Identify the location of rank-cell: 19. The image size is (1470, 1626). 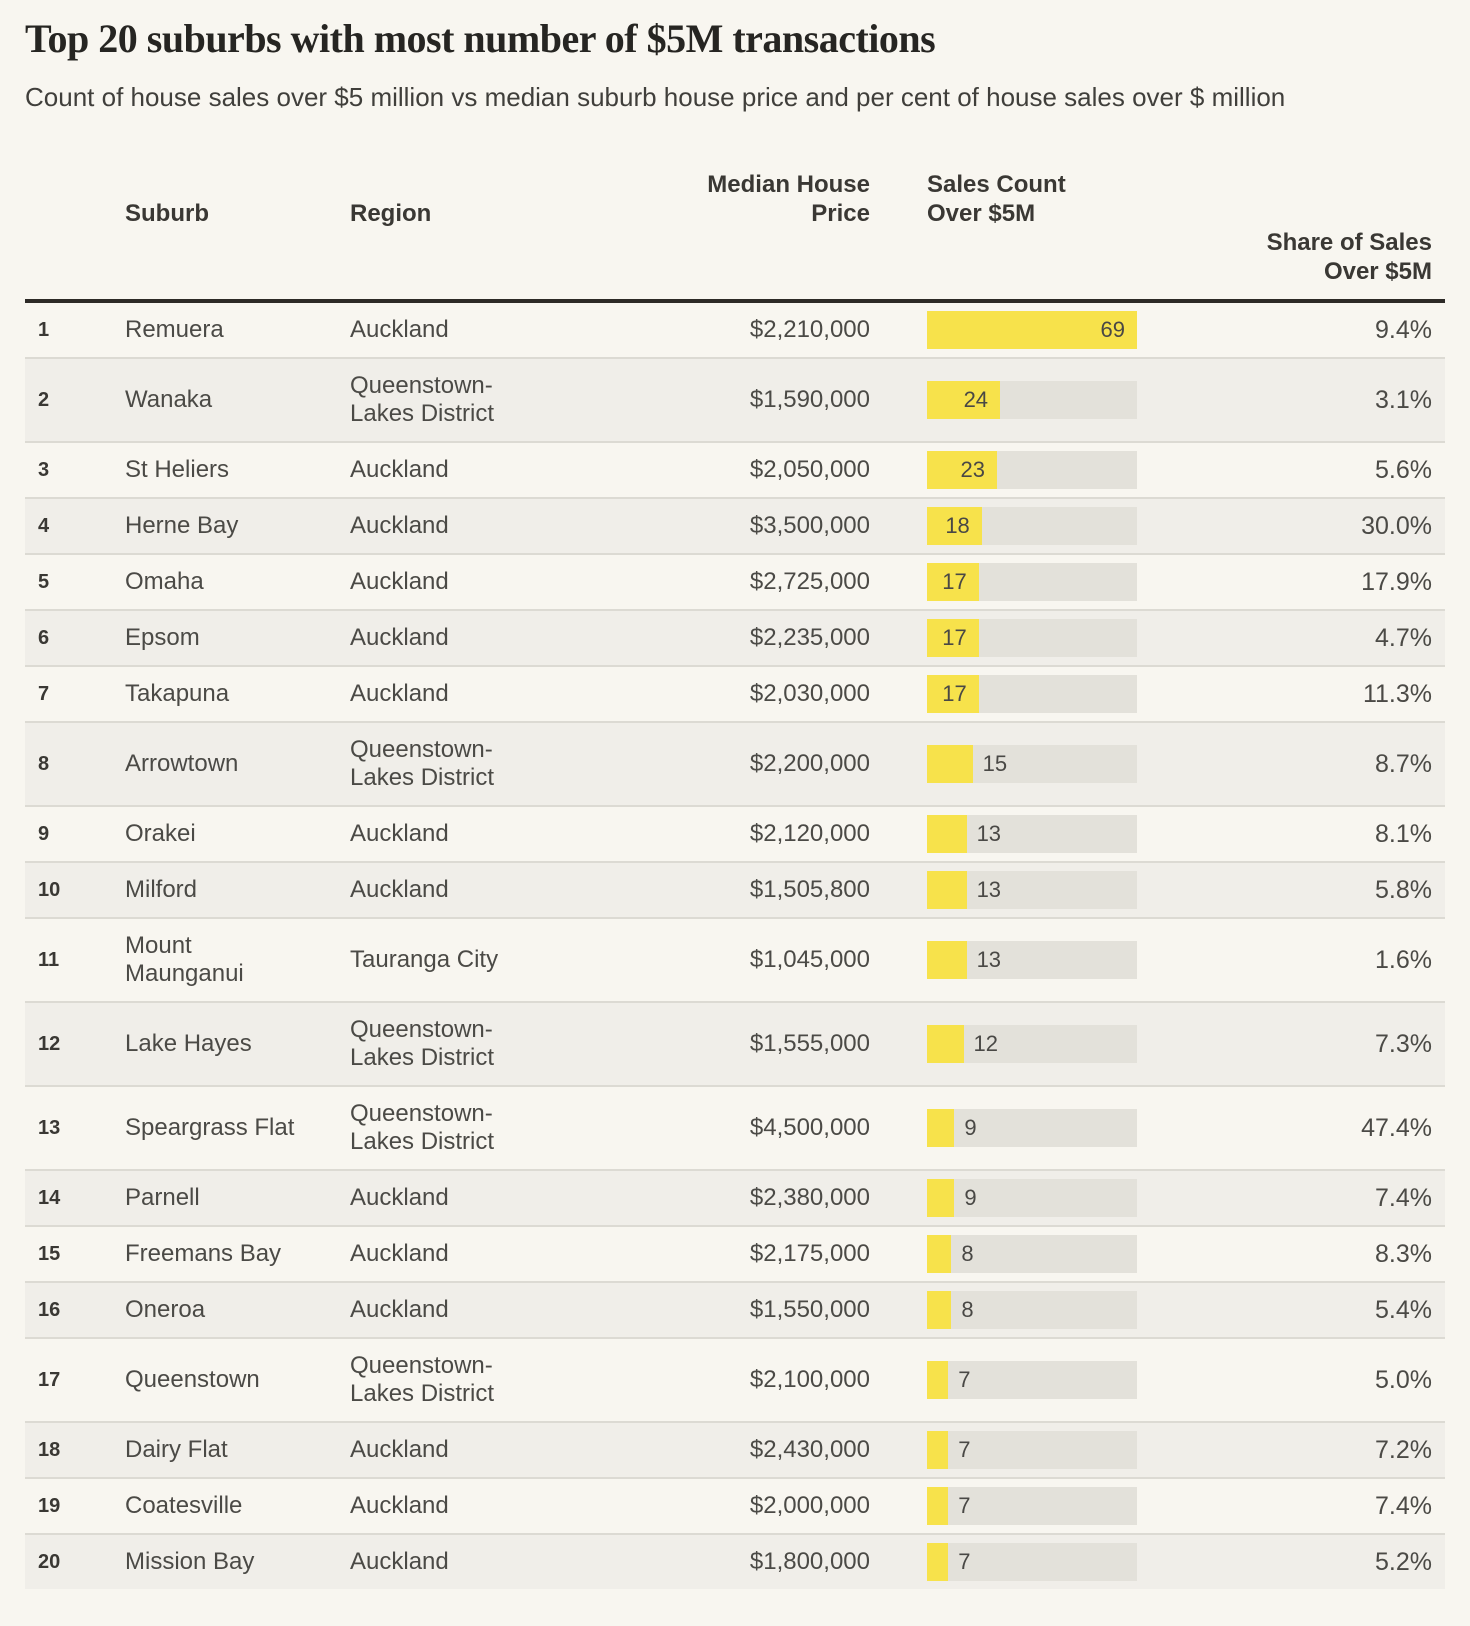
(49, 1506).